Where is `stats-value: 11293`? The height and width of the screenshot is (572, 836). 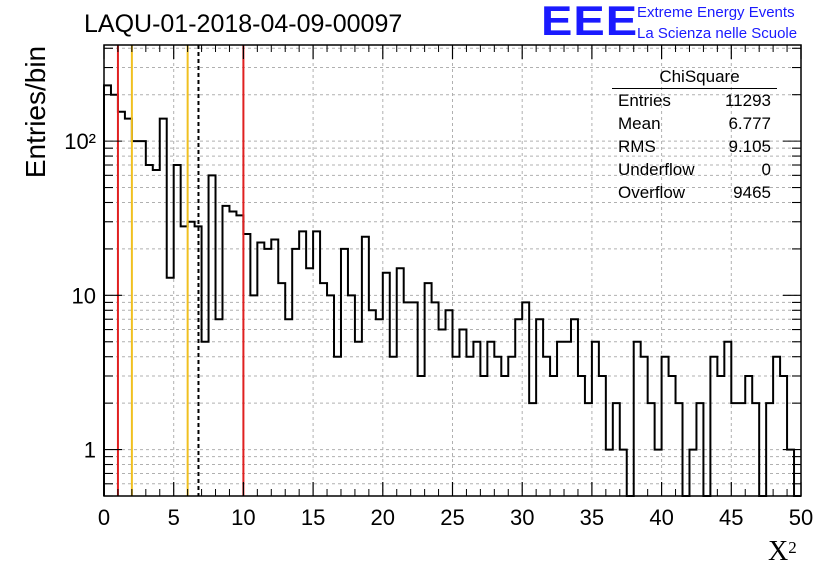 stats-value: 11293 is located at coordinates (747, 100).